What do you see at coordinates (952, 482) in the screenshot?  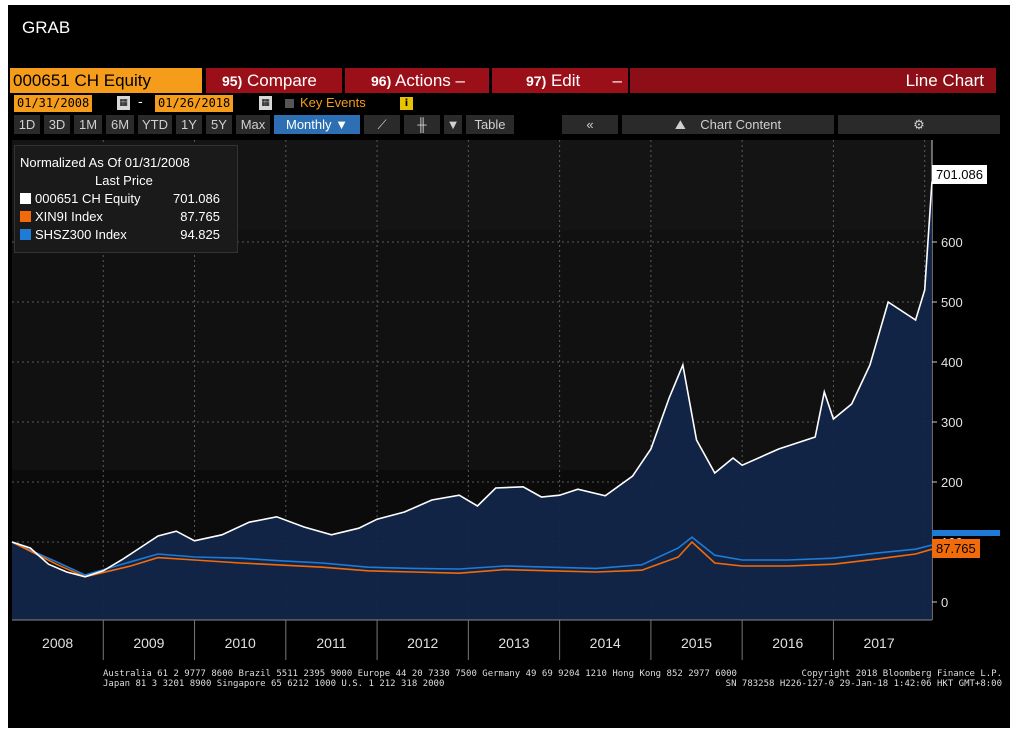 I see `y-tick-label: 200` at bounding box center [952, 482].